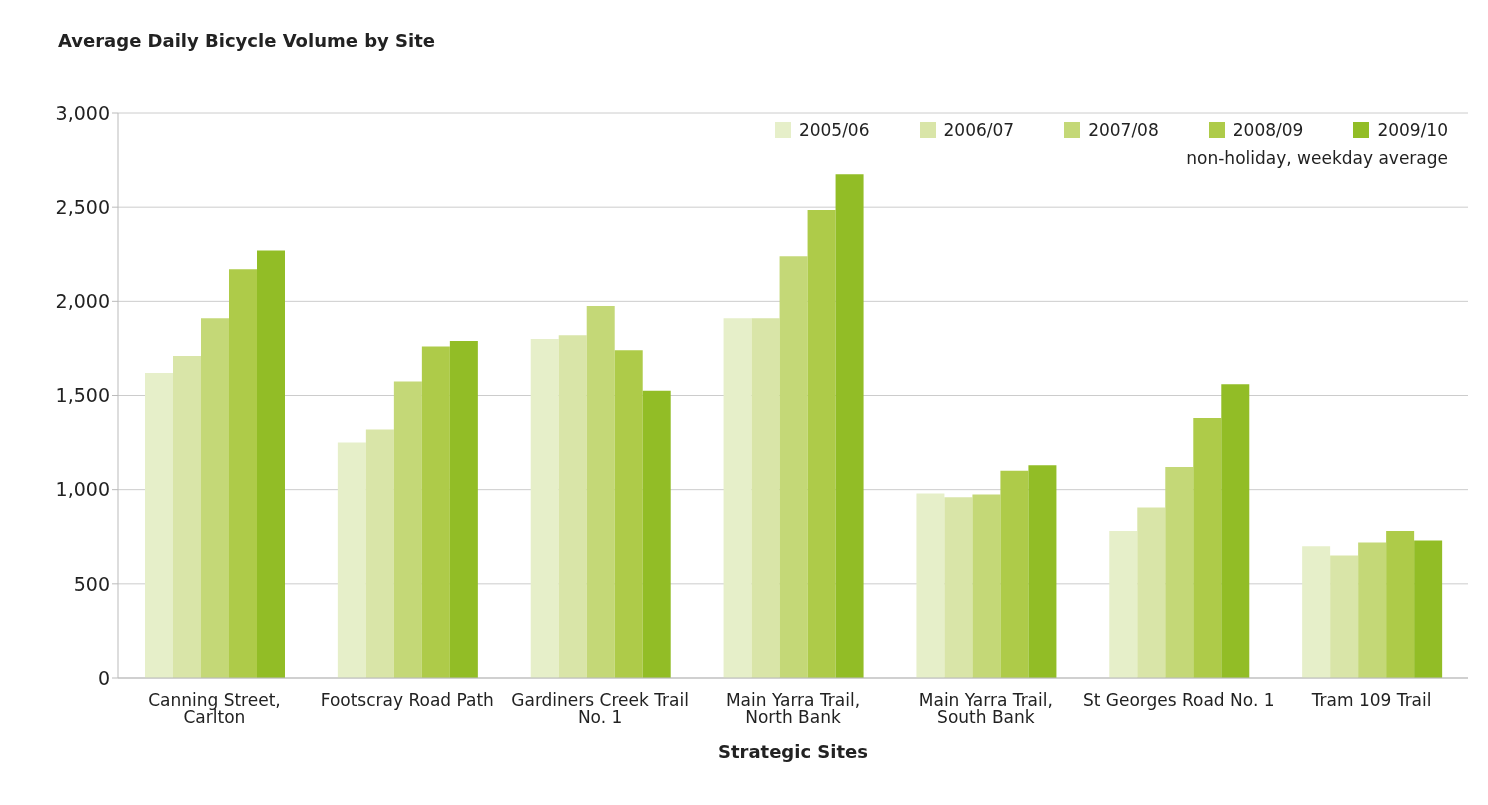 The width and height of the screenshot is (1488, 805). I want to click on legend-label: 2007/08, so click(1123, 130).